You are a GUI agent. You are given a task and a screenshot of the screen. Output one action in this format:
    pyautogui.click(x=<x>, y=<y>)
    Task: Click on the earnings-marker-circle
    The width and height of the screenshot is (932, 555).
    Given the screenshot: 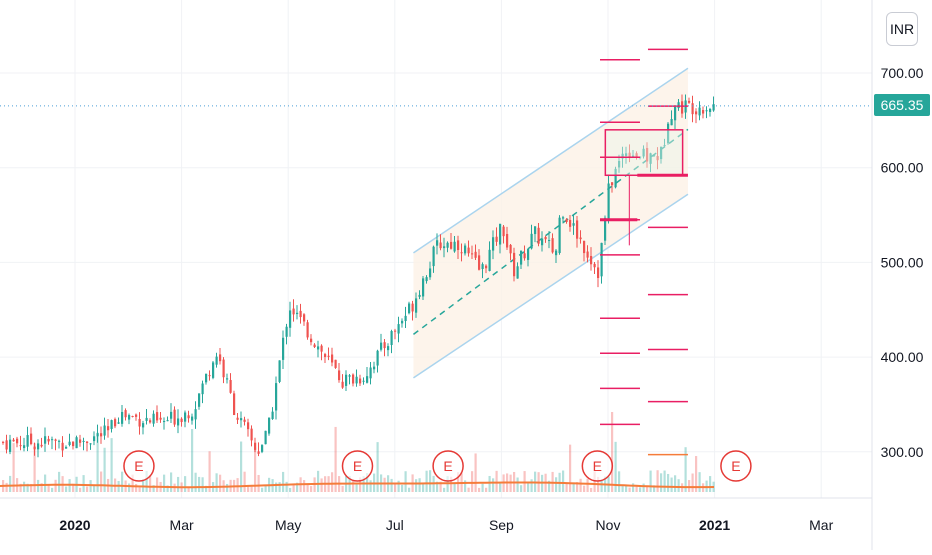 What is the action you would take?
    pyautogui.click(x=448, y=466)
    